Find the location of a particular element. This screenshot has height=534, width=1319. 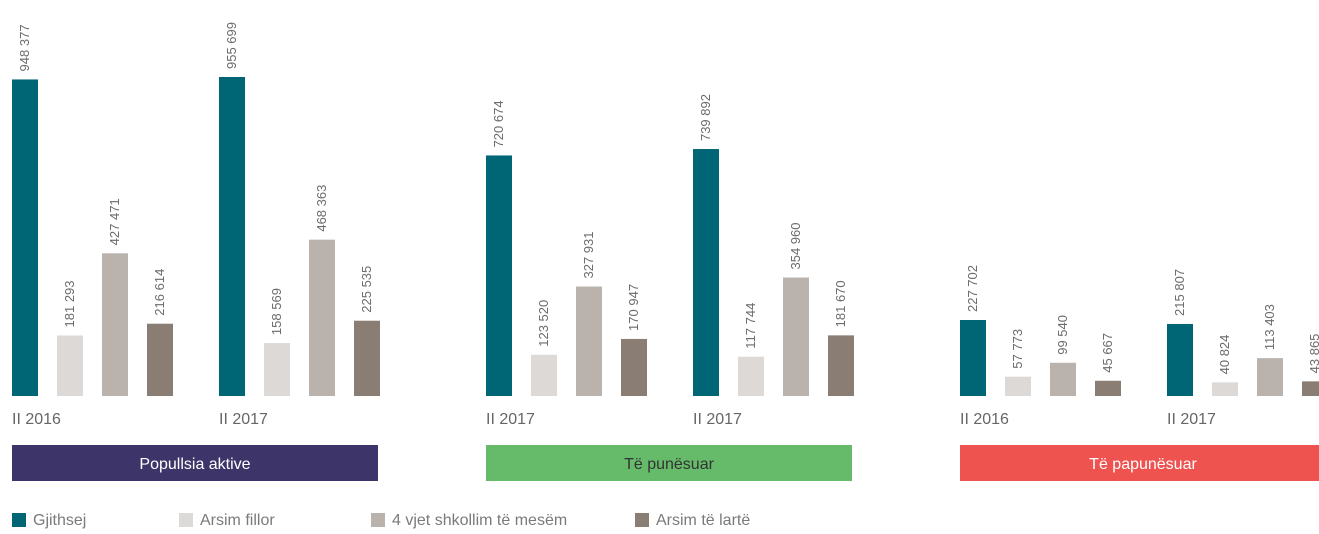

data-label: 427 471 is located at coordinates (114, 221).